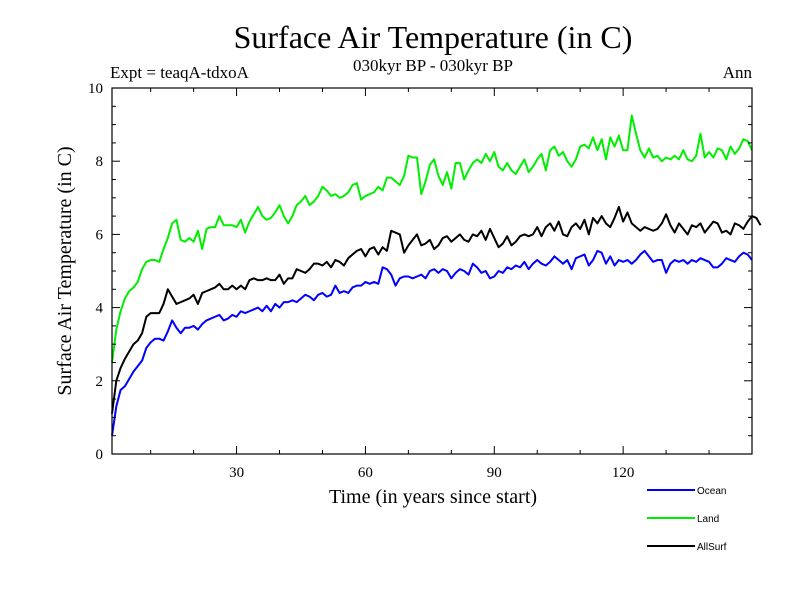  Describe the element at coordinates (708, 519) in the screenshot. I see `legend-label-land: Land` at that location.